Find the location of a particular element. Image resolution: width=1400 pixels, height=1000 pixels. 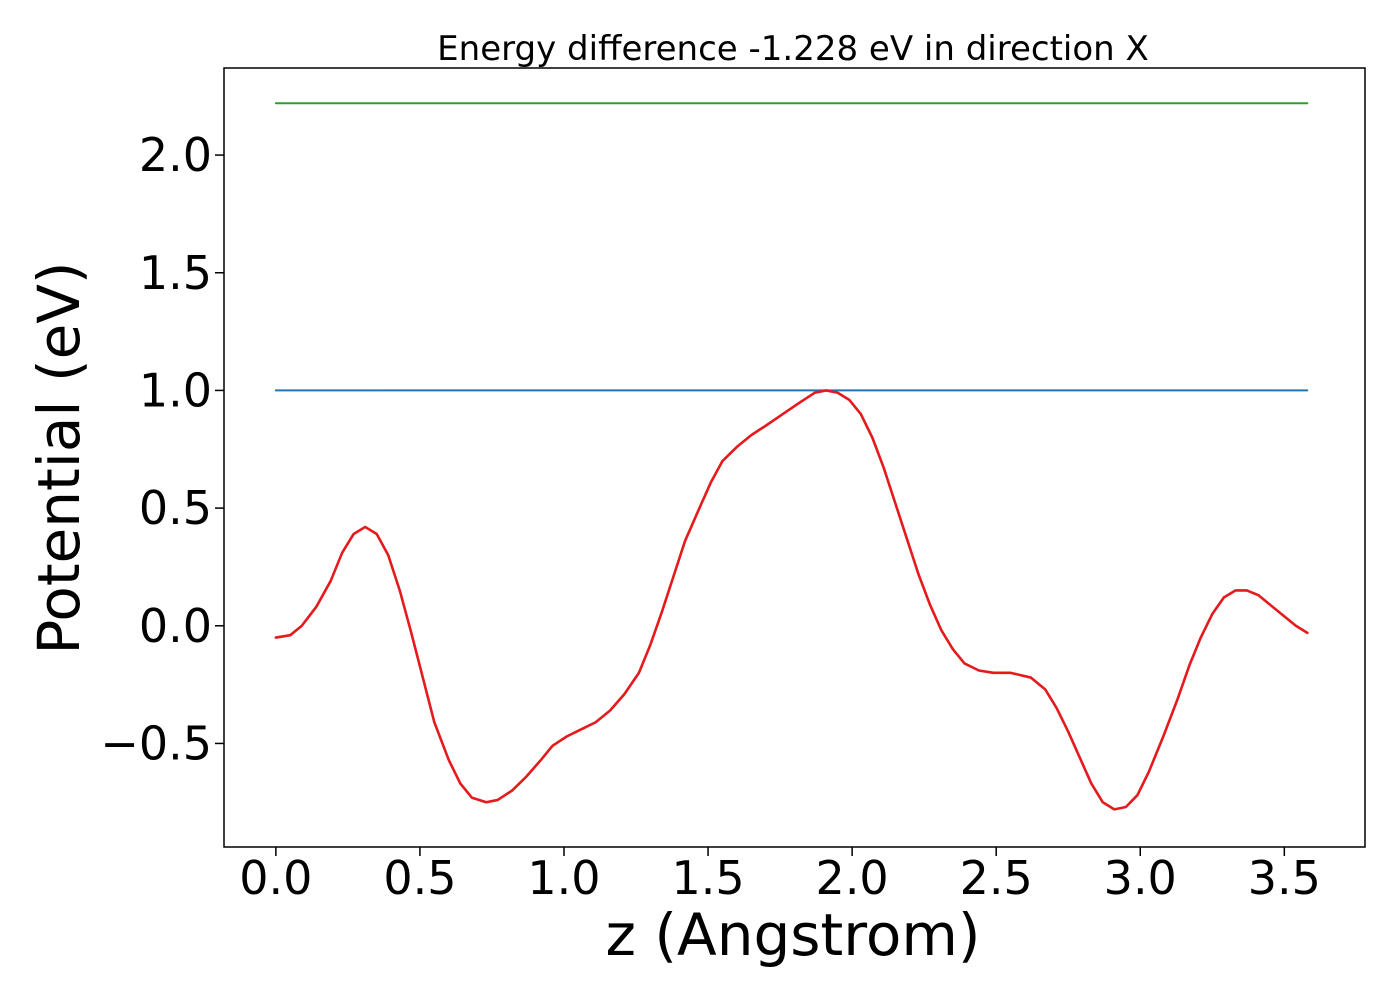

x-tick-label: 2.0 is located at coordinates (852, 878).